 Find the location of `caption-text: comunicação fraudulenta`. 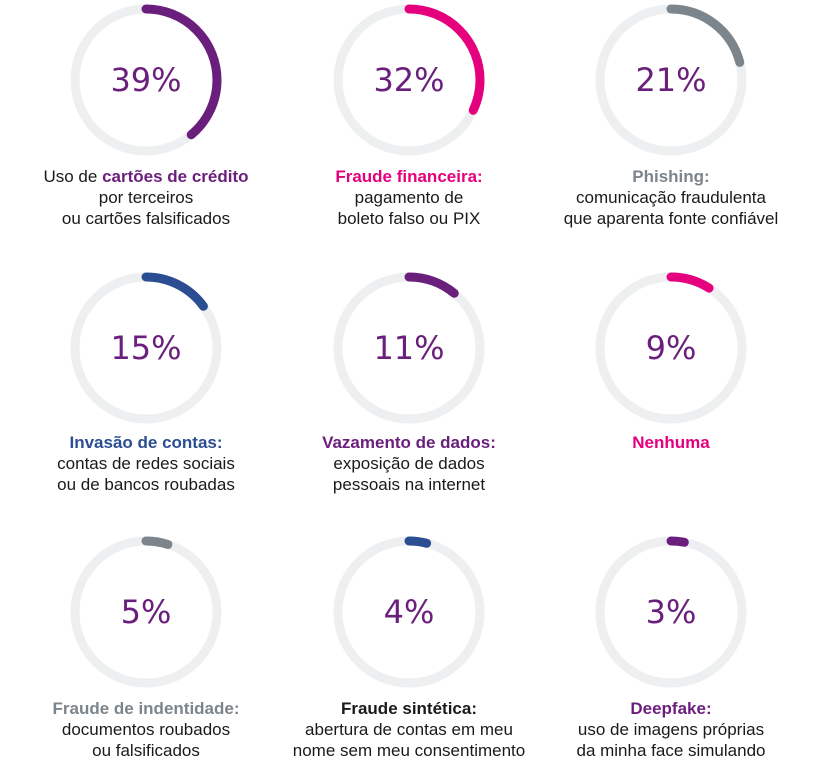

caption-text: comunicação fraudulenta is located at coordinates (671, 197).